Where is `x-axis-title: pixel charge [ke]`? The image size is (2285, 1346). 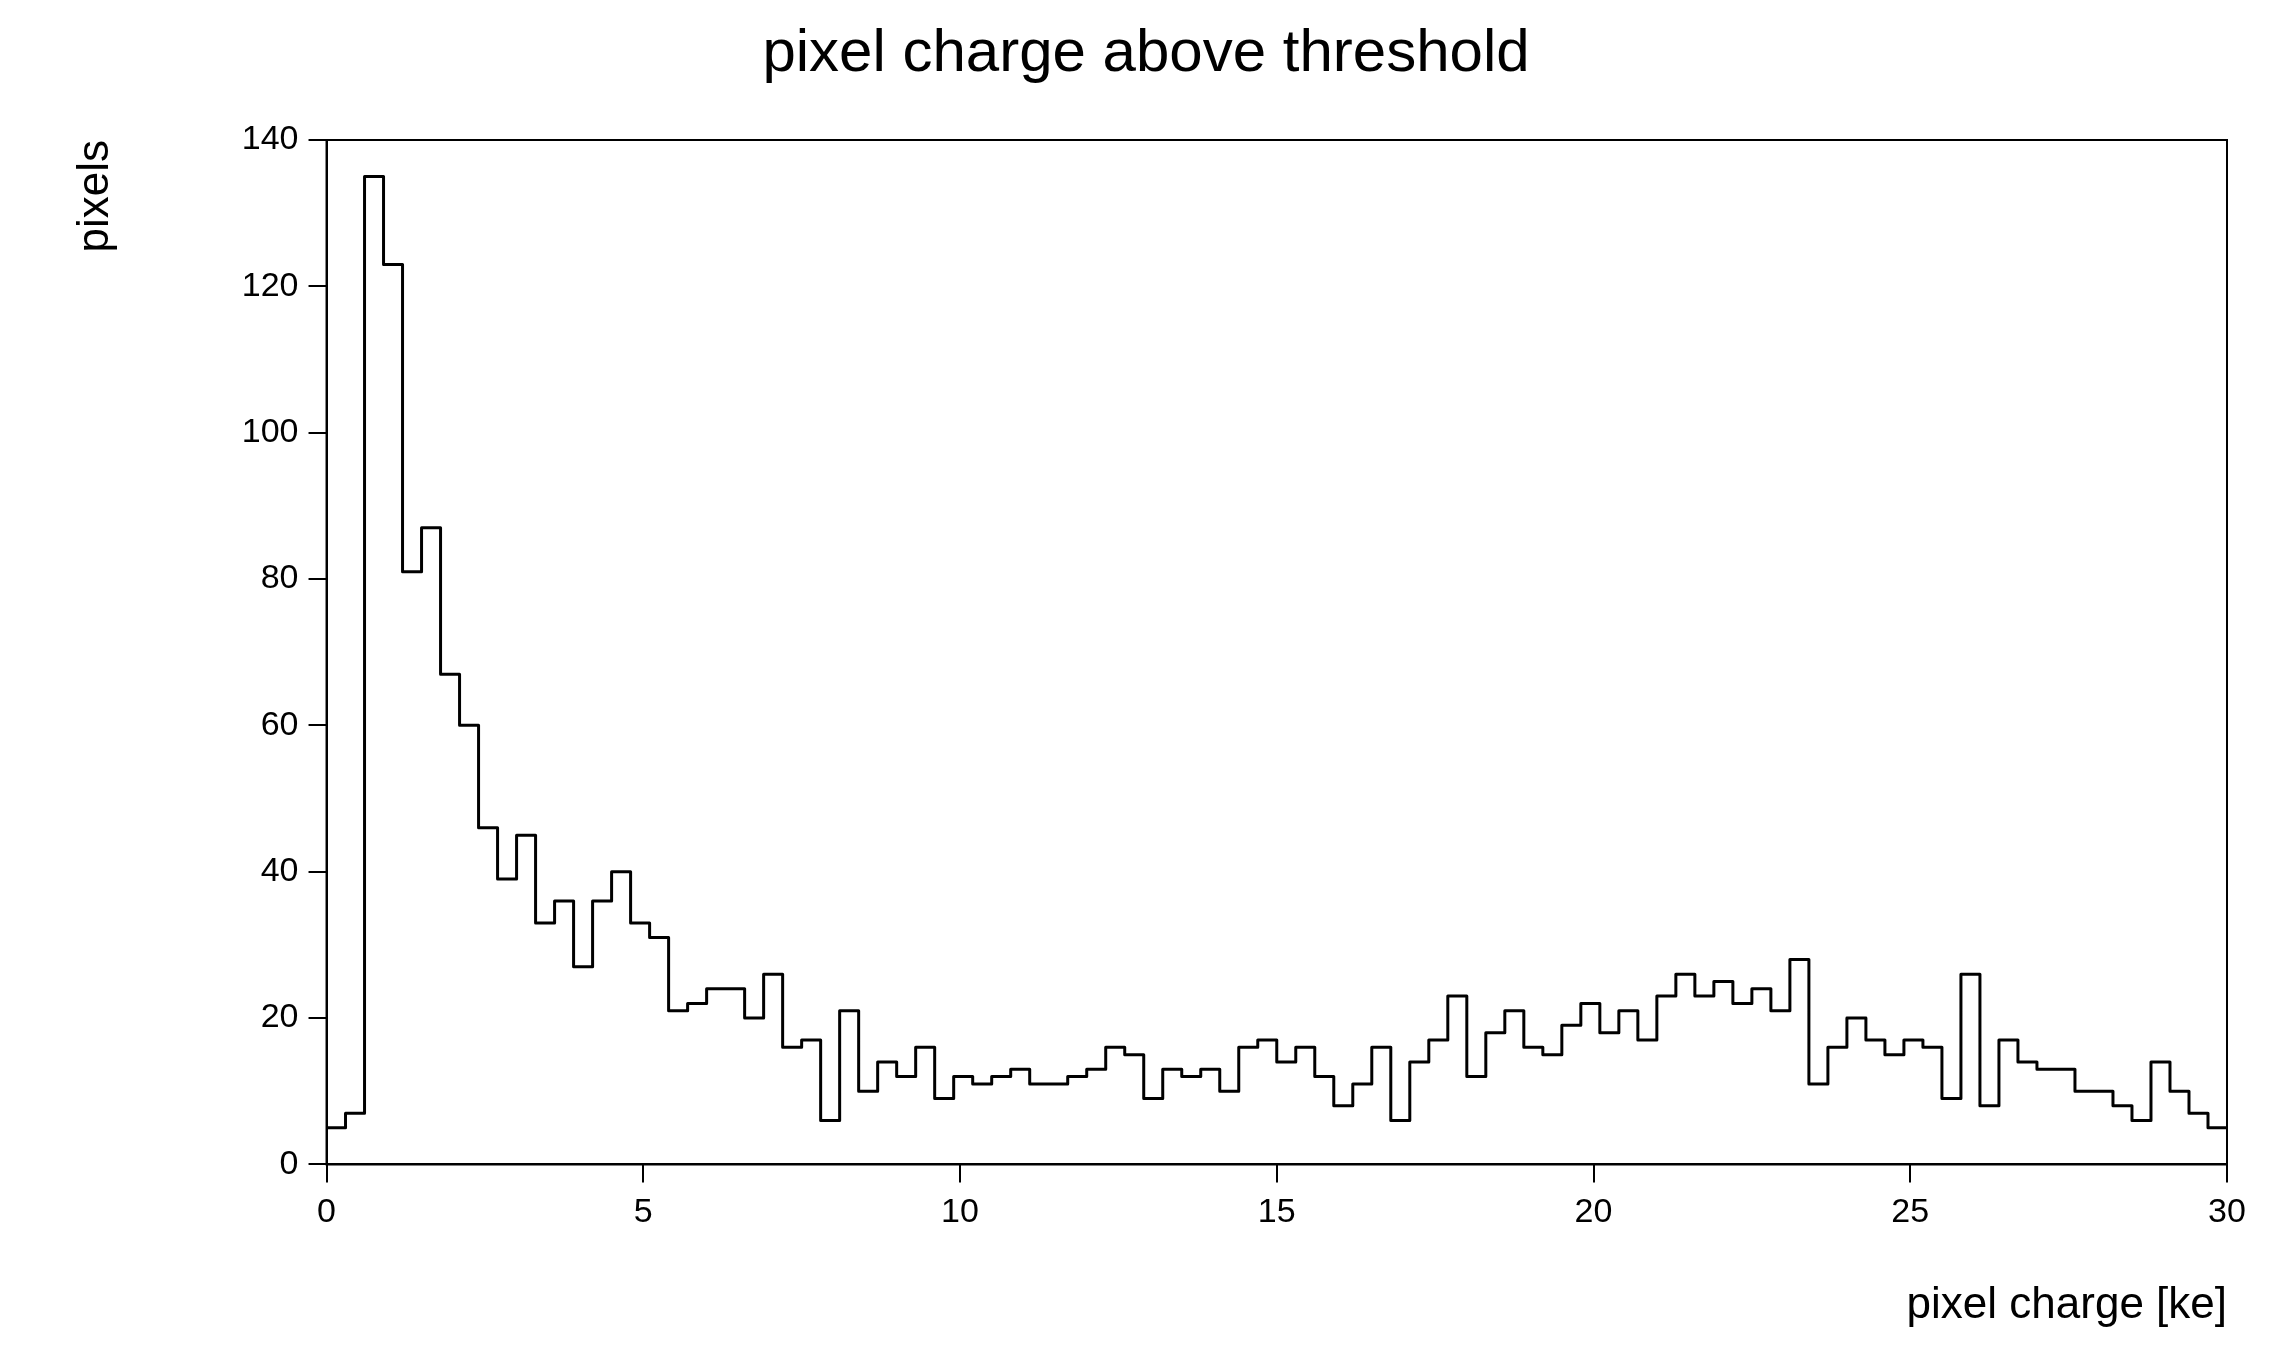 x-axis-title: pixel charge [ke] is located at coordinates (2066, 1302).